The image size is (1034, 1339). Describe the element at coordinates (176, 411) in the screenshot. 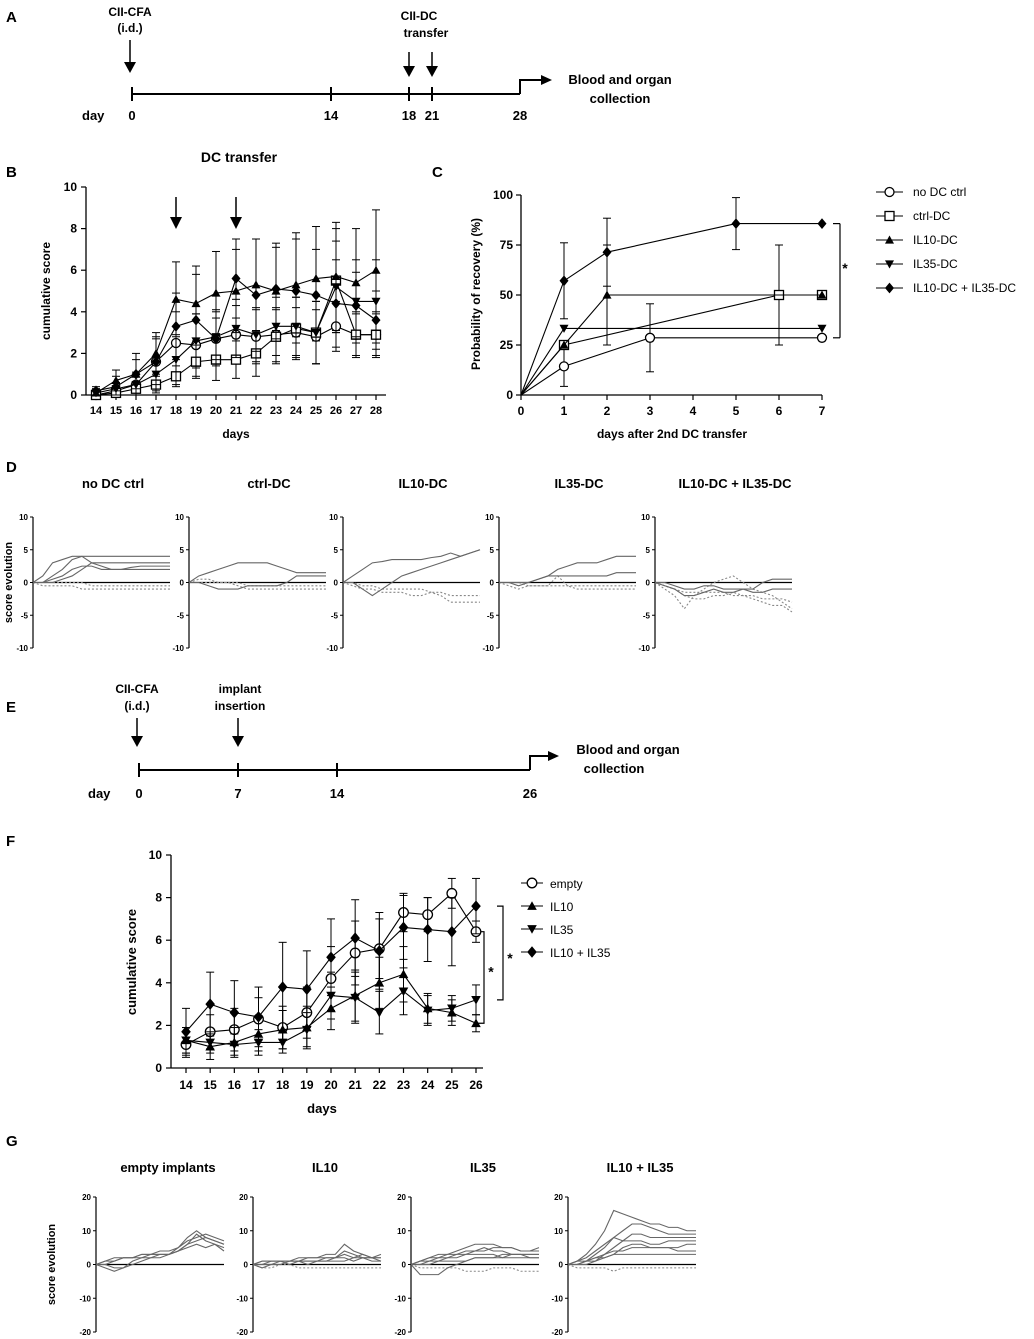

I see `b-x-tick-label: 18` at that location.